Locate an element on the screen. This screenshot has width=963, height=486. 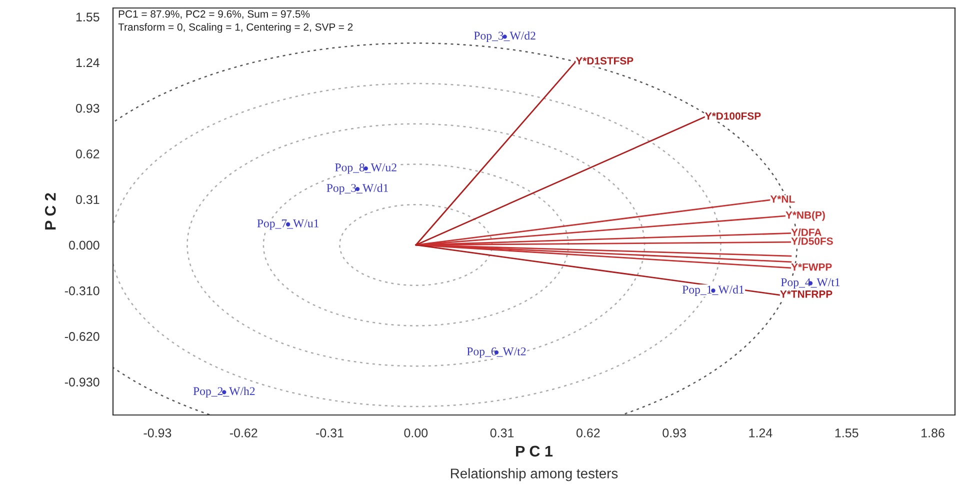
x-tick-label: -0.93 is located at coordinates (158, 433).